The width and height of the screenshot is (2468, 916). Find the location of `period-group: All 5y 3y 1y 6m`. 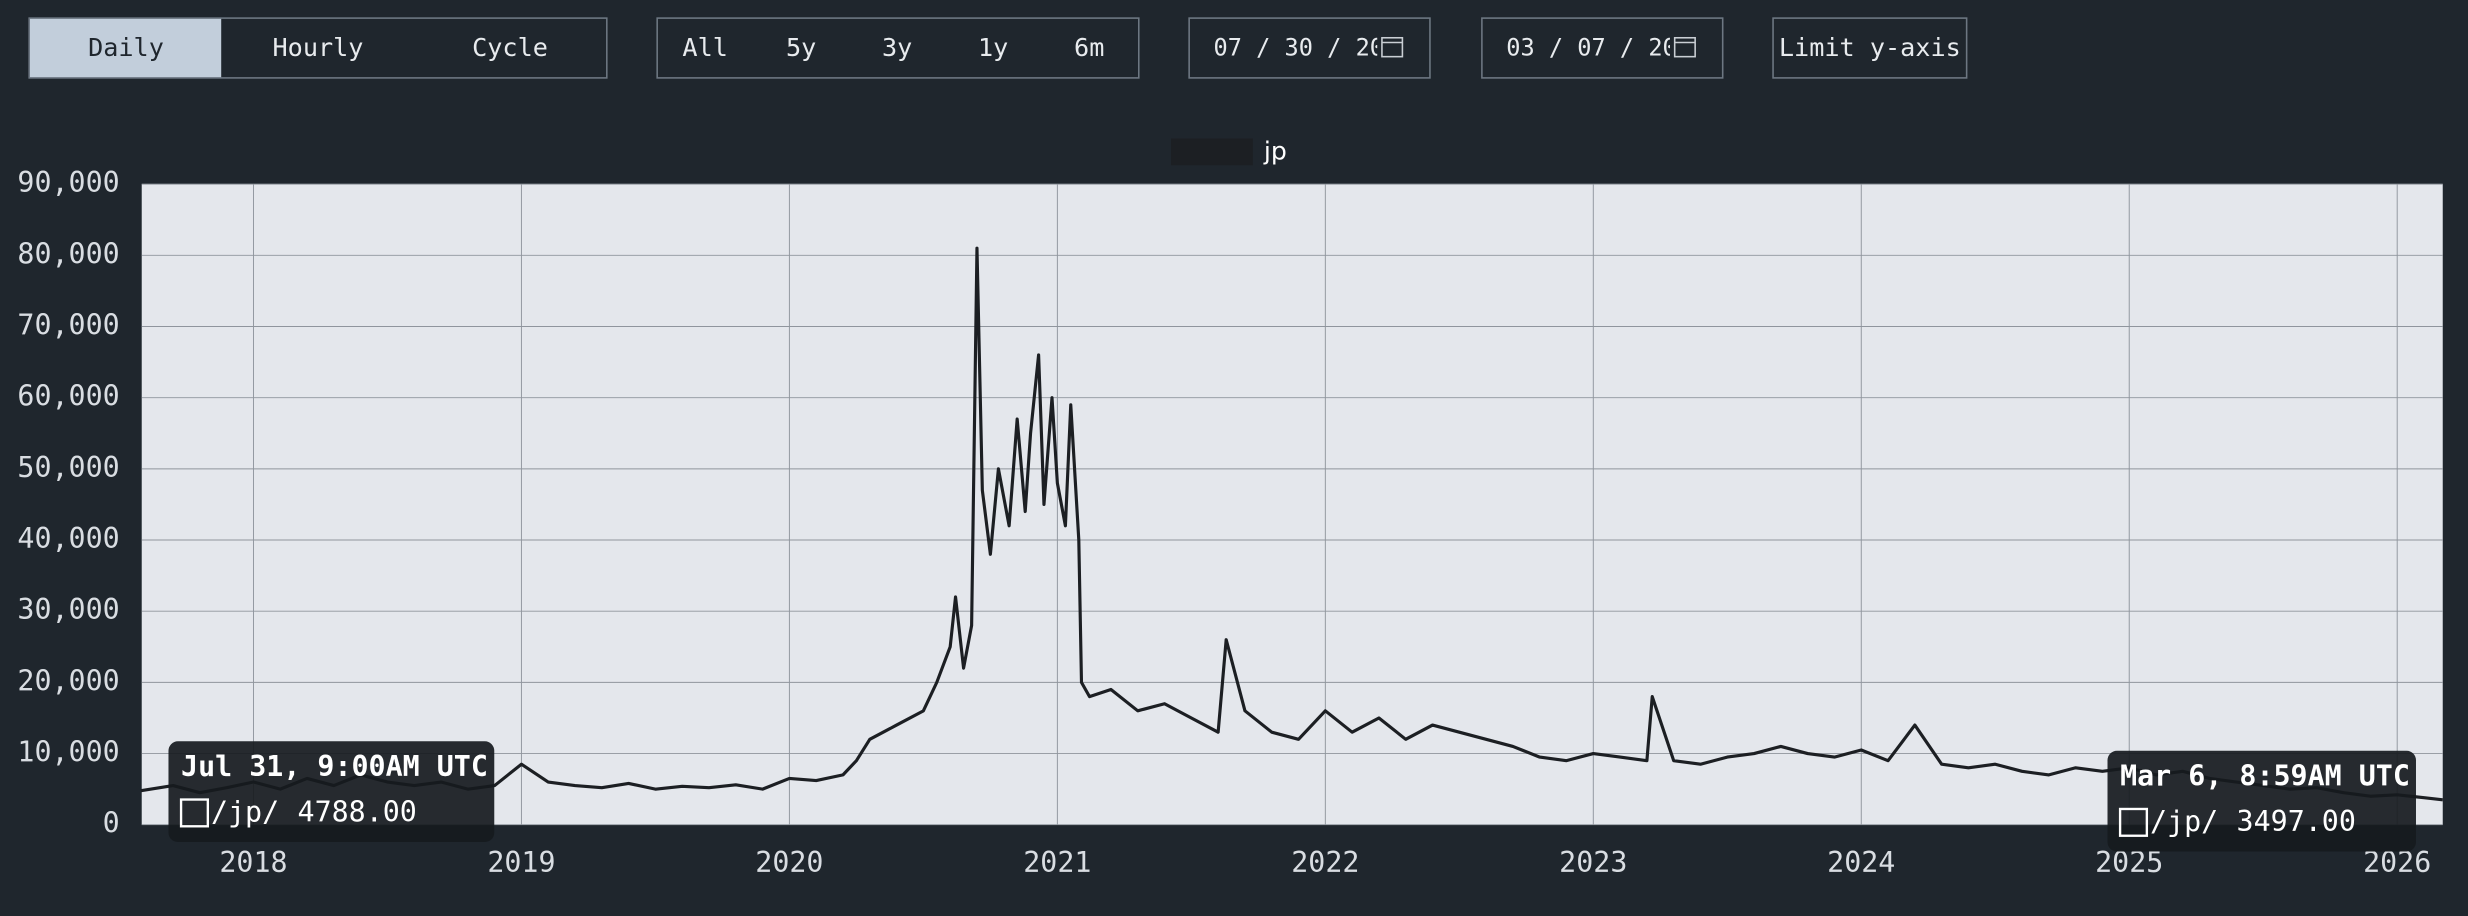

period-group: All 5y 3y 1y 6m is located at coordinates (898, 48).